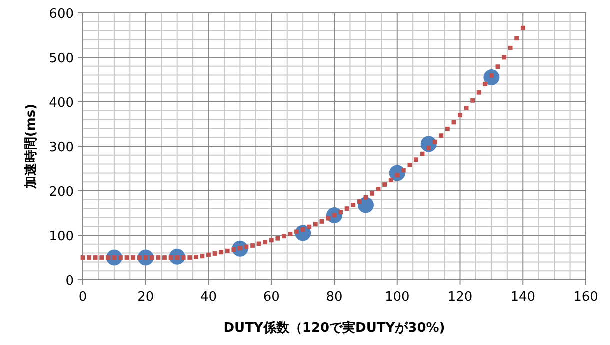  What do you see at coordinates (334, 297) in the screenshot?
I see `x-tick-label: 80` at bounding box center [334, 297].